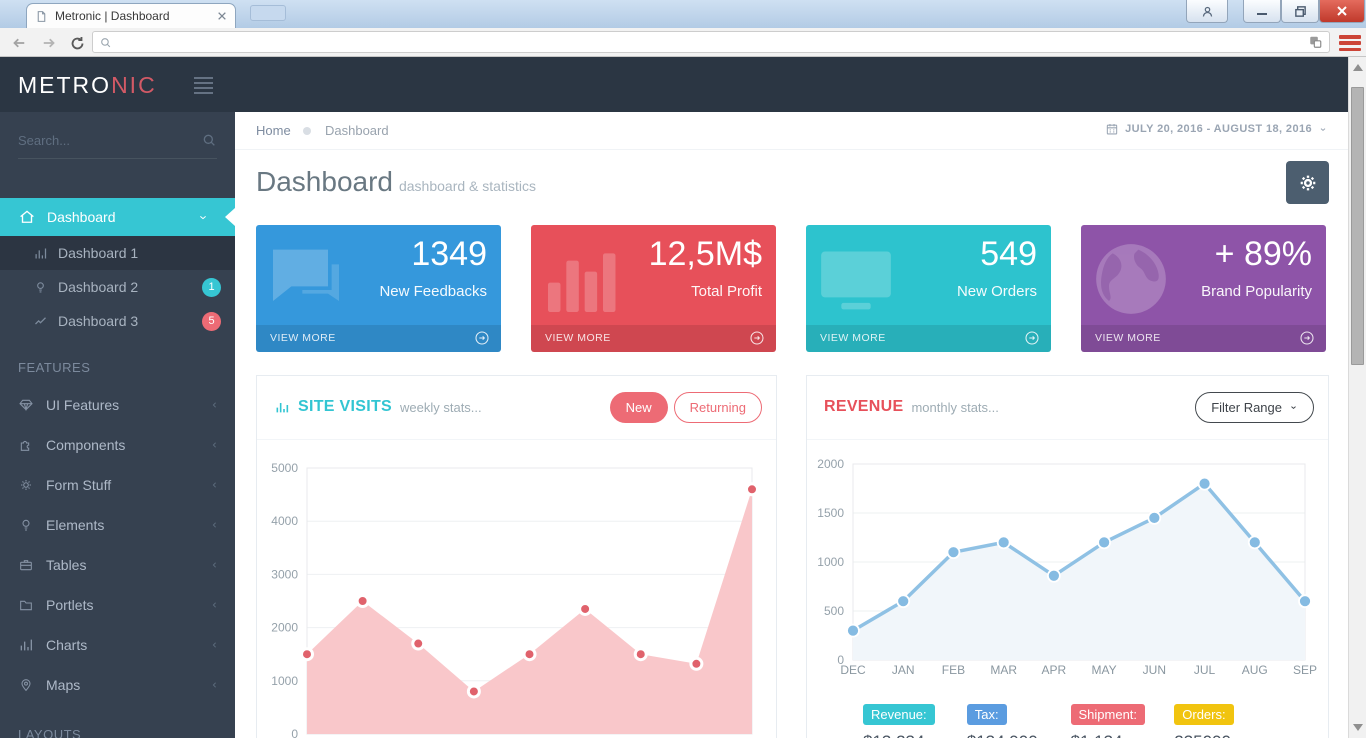 This screenshot has height=738, width=1366. What do you see at coordinates (449, 254) in the screenshot?
I see `stat-value: 1349` at bounding box center [449, 254].